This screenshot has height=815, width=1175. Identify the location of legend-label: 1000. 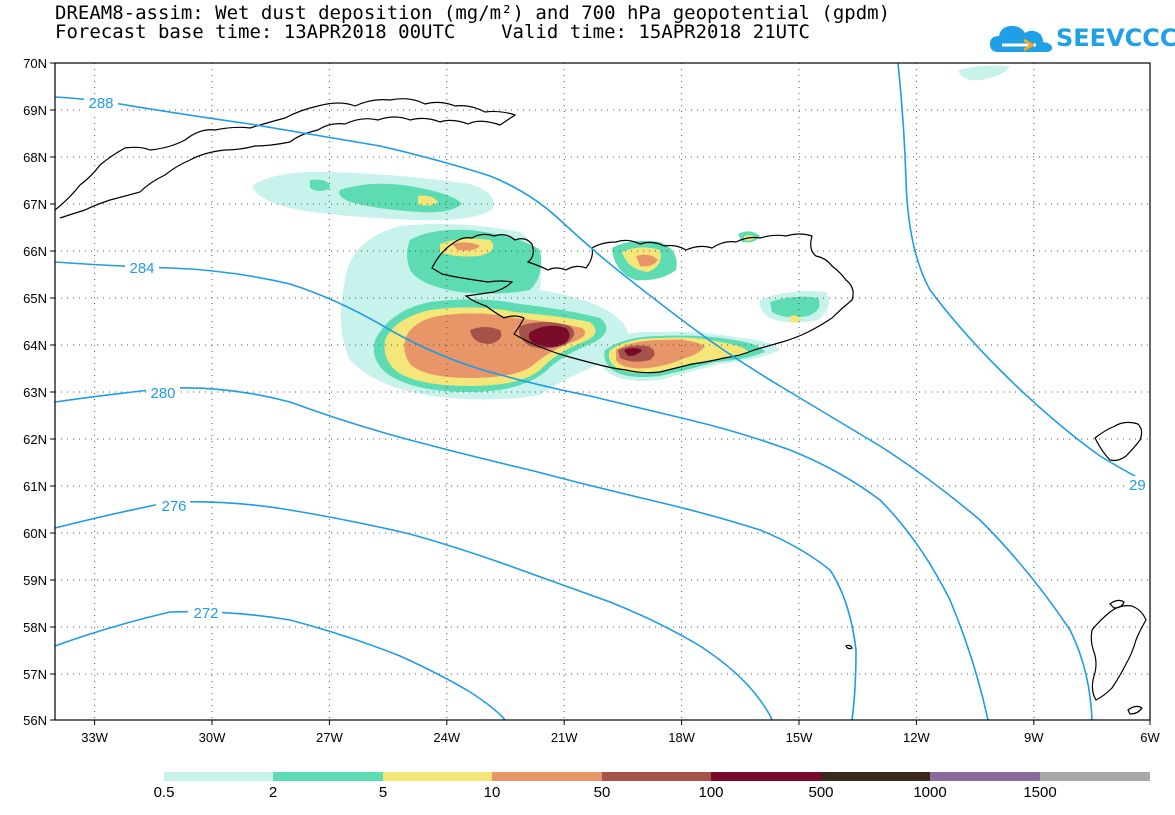
(930, 792).